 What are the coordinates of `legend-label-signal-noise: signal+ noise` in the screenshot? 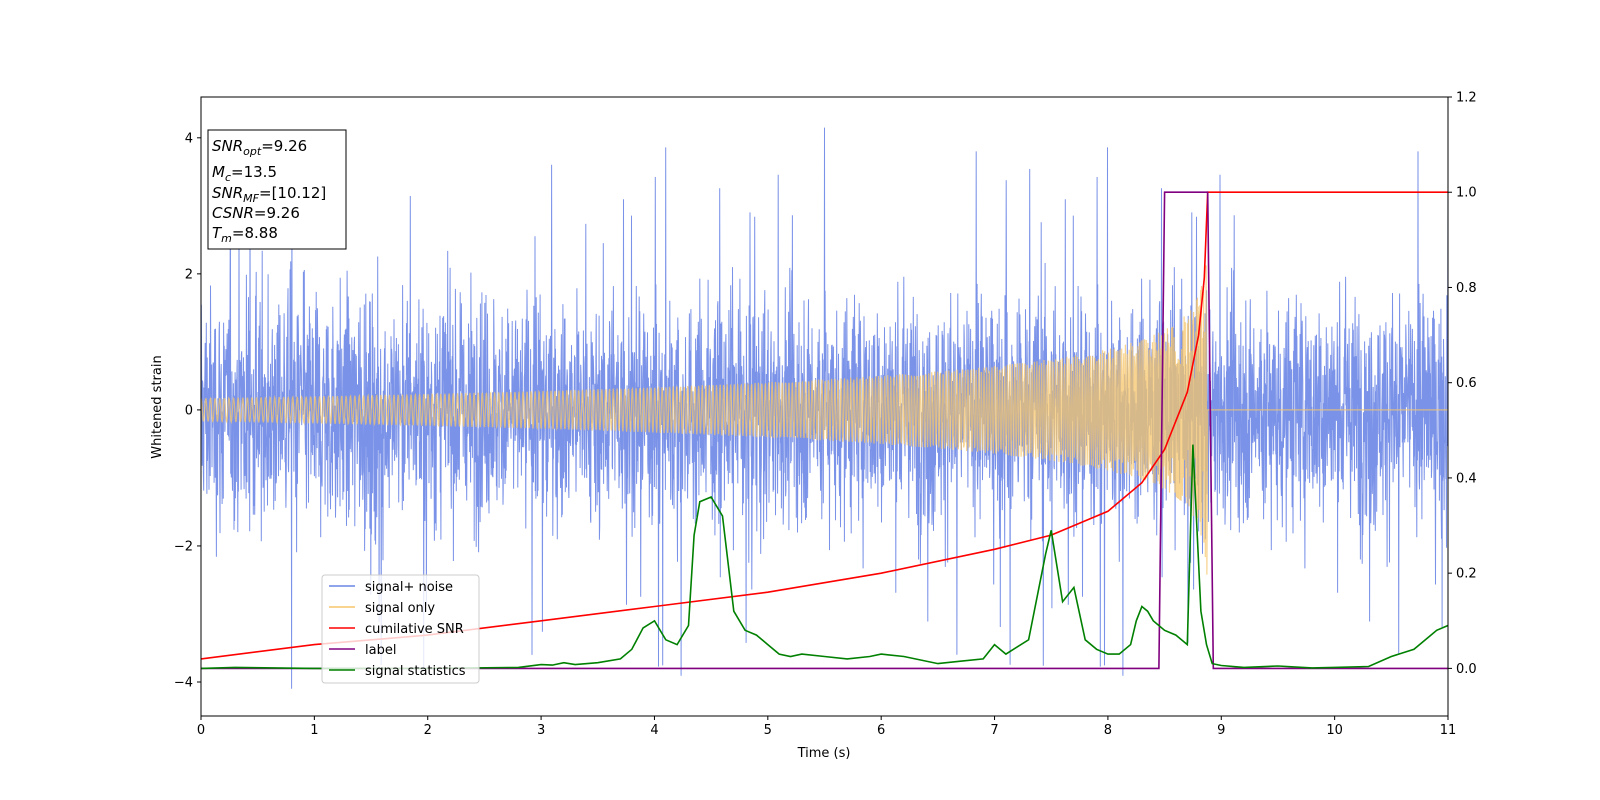 It's located at (409, 587).